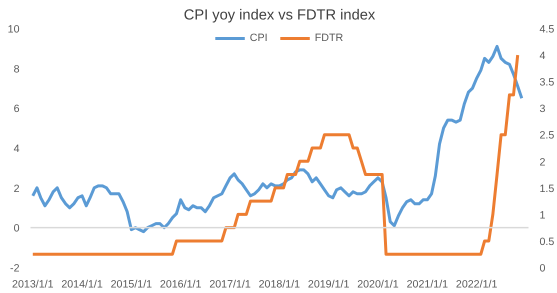  Describe the element at coordinates (329, 38) in the screenshot. I see `legend-label: FDTR` at that location.